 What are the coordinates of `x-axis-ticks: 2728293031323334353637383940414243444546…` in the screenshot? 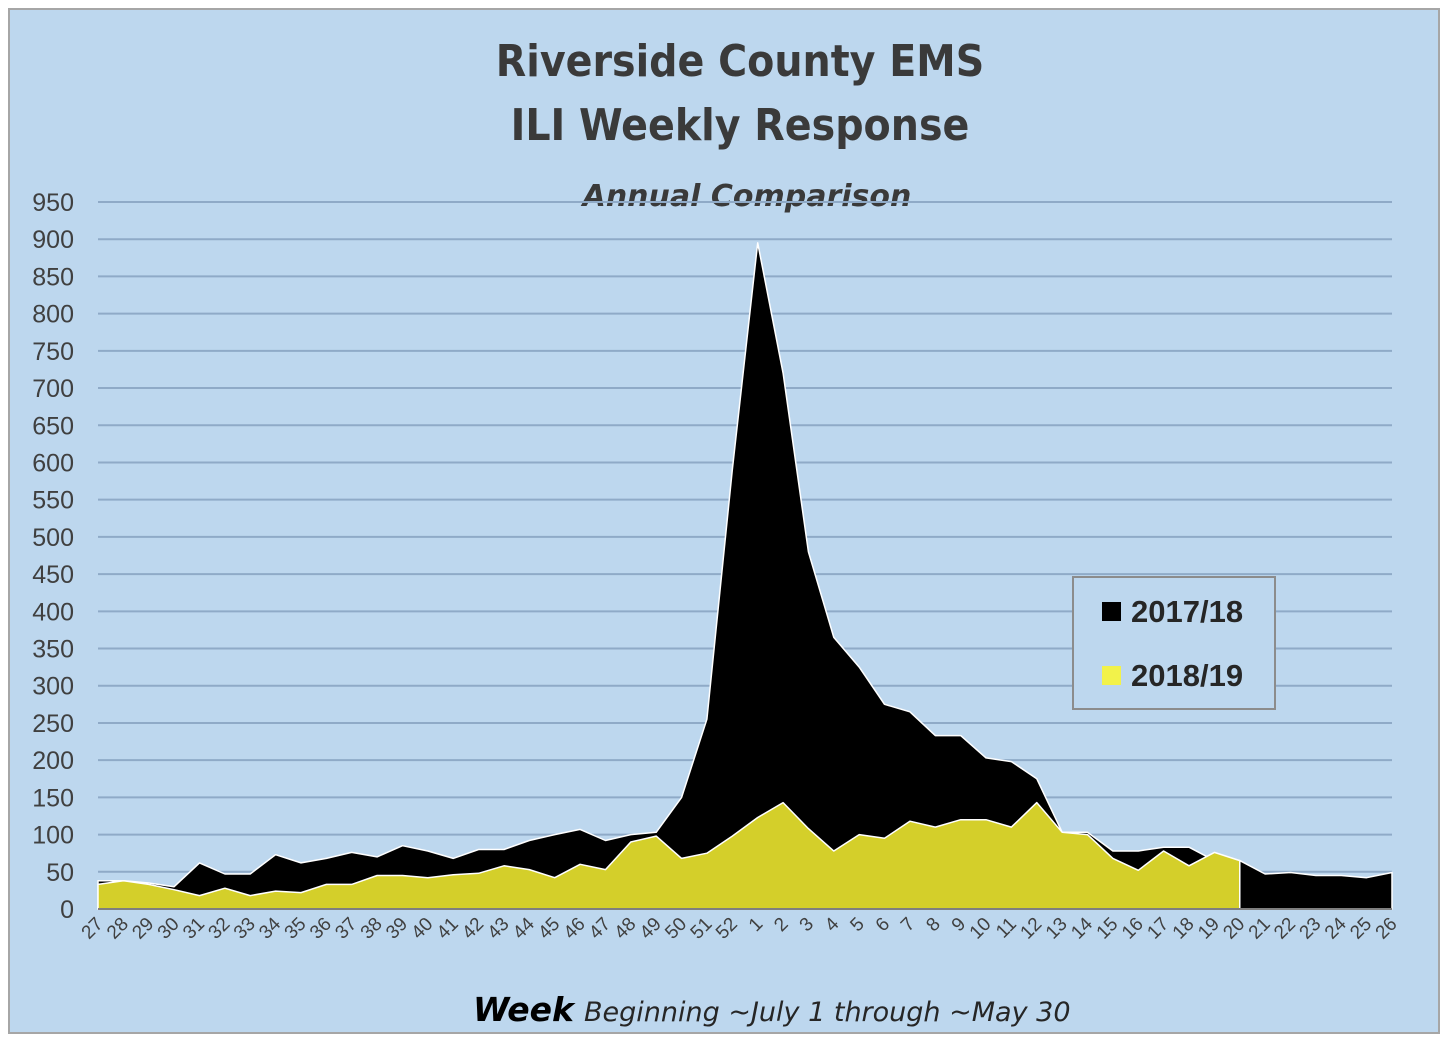 It's located at (740, 928).